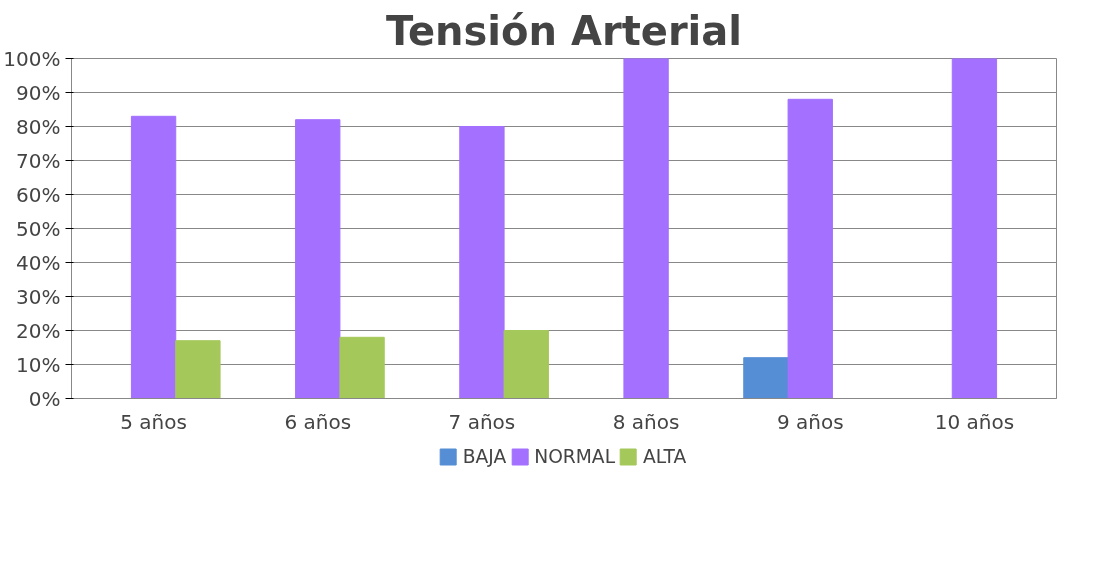  I want to click on legend-label: NORMAL, so click(575, 456).